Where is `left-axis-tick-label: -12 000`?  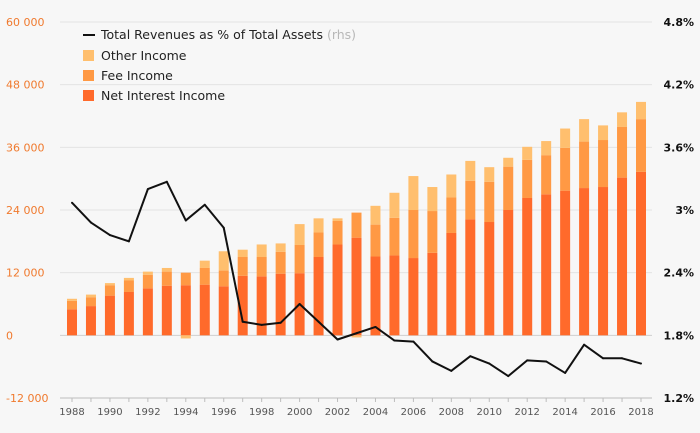 left-axis-tick-label: -12 000 is located at coordinates (27, 398).